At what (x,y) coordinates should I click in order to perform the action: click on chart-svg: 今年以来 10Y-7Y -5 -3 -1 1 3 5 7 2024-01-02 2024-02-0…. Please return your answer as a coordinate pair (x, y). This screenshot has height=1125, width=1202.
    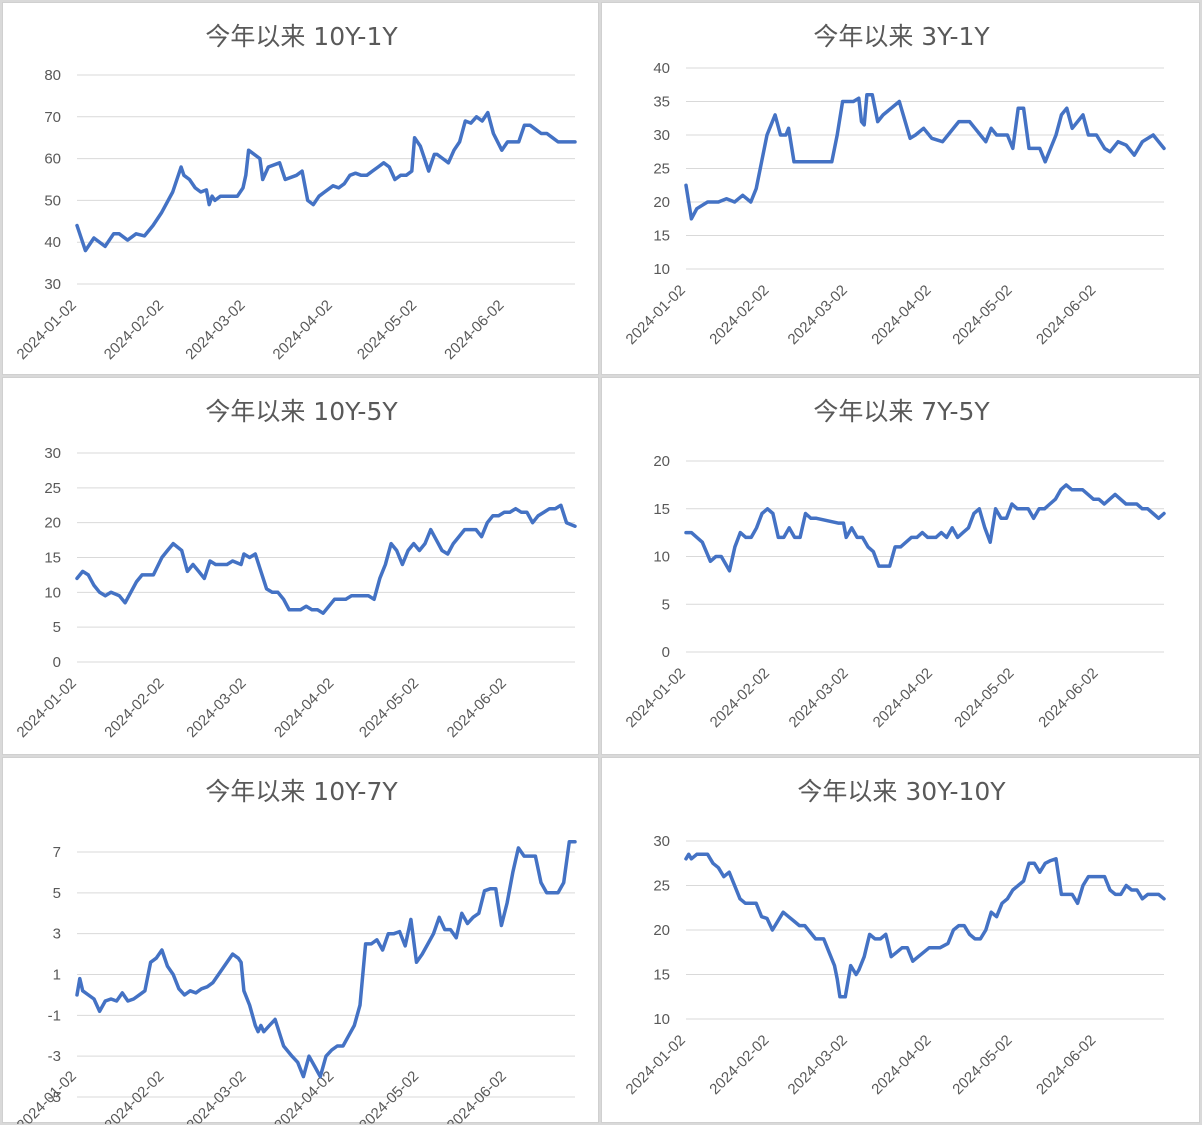
    Looking at the image, I should click on (295, 950).